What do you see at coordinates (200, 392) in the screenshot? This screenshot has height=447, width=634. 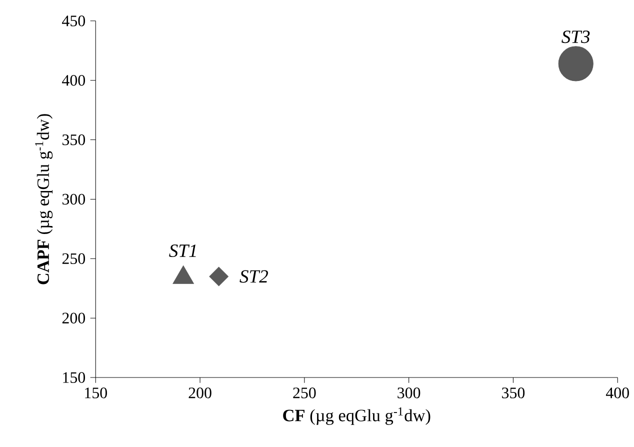 I see `x-tick-label: 200` at bounding box center [200, 392].